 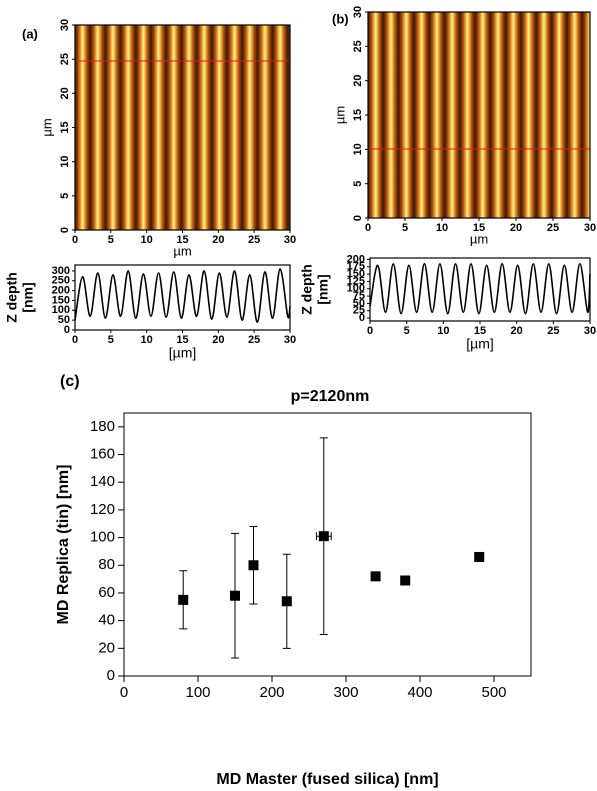 I want to click on y-tick-label: 175, so click(x=356, y=267).